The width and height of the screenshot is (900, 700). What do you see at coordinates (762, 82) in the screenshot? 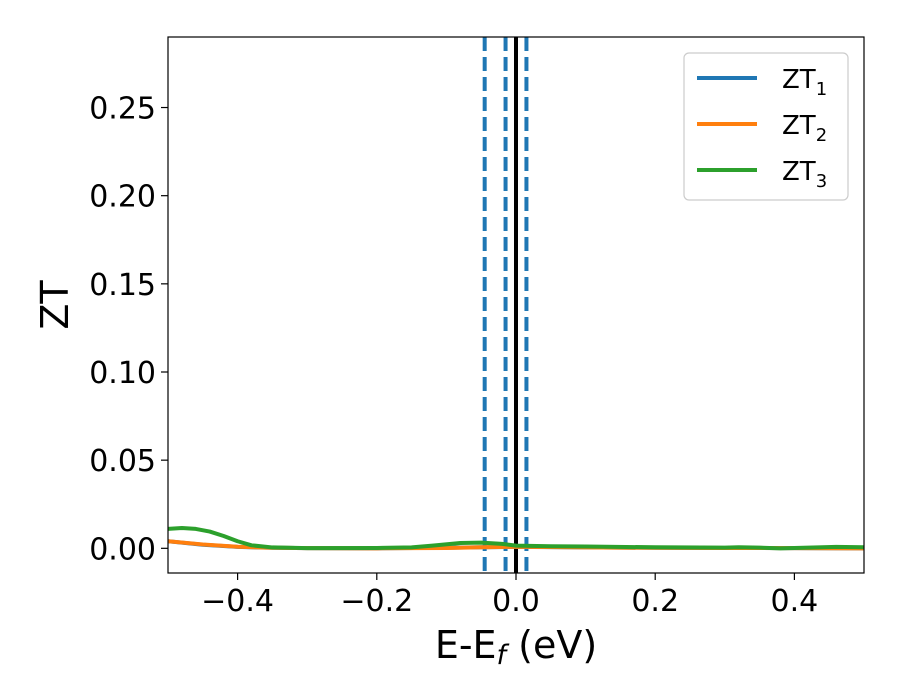
I see `legend-entry-zt1: ZT1` at bounding box center [762, 82].